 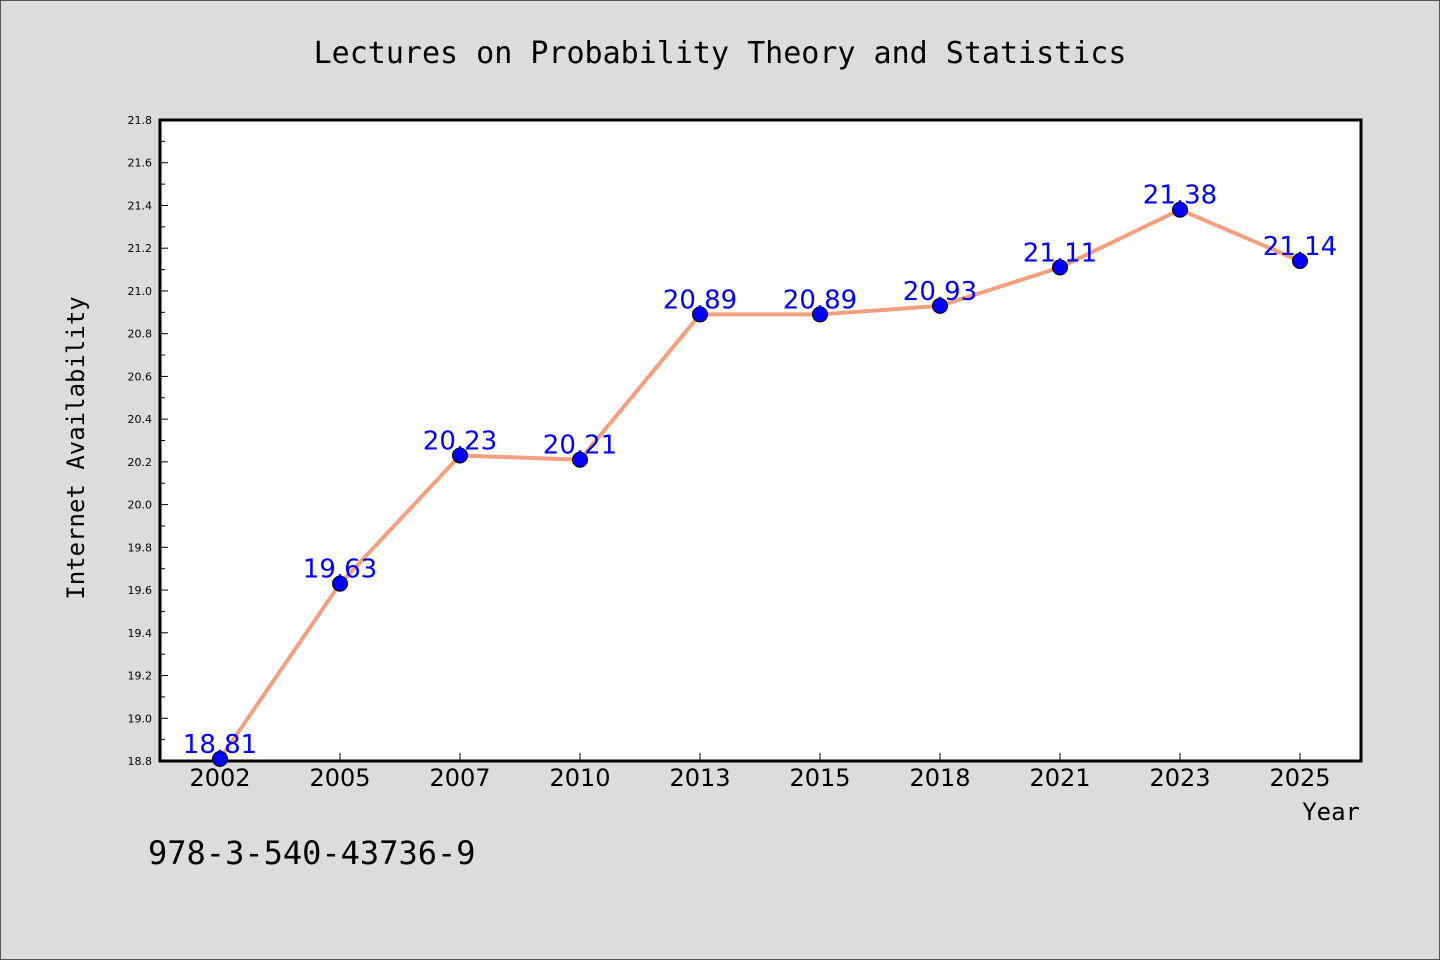 What do you see at coordinates (140, 633) in the screenshot?
I see `y-tick-label: 19.4` at bounding box center [140, 633].